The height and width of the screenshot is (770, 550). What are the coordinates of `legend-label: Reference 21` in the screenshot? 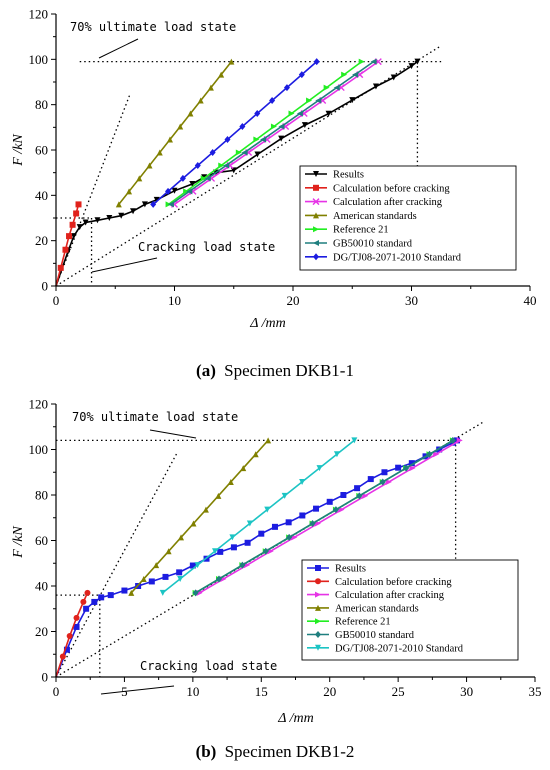 It's located at (361, 230).